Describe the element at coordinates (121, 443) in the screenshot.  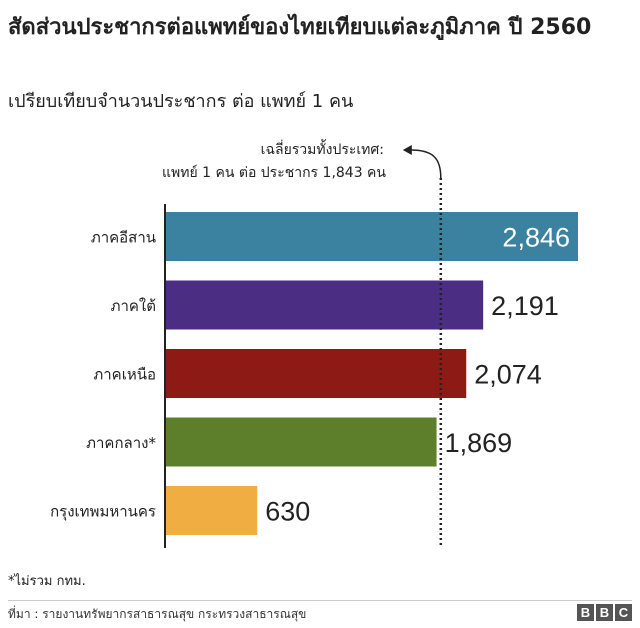
I see `category-label: ภาคกลาง*` at that location.